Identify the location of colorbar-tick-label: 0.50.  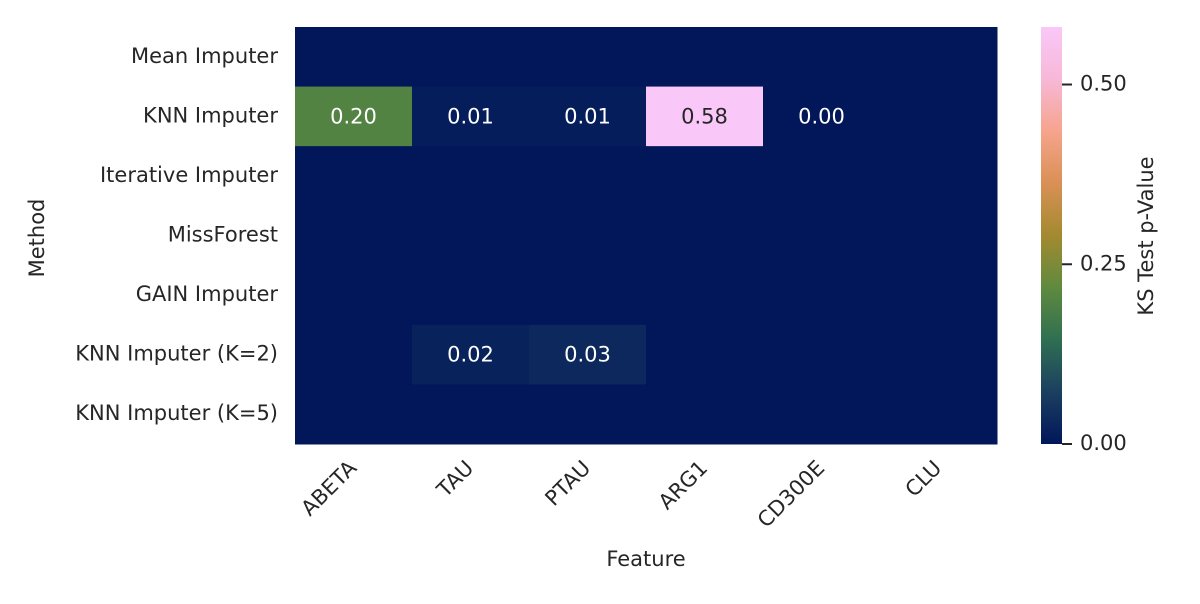
(1103, 84).